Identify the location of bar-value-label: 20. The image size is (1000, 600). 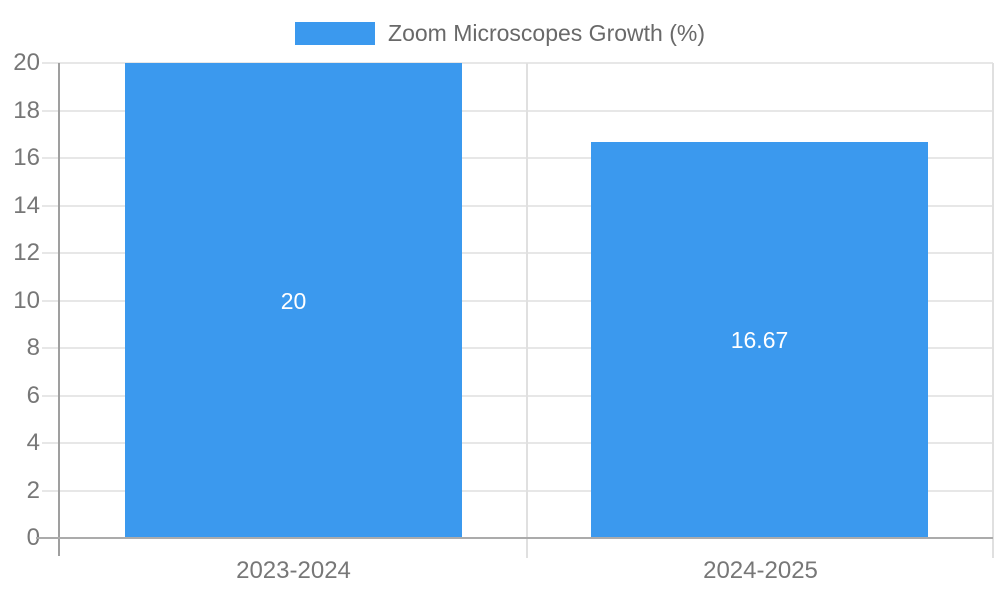
(293, 301).